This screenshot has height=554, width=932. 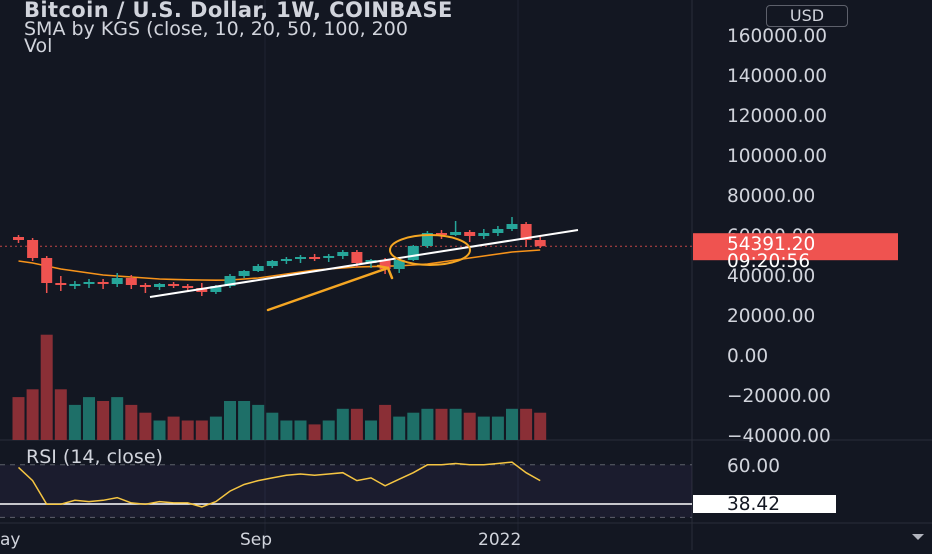 I want to click on trendline, so click(x=364, y=263).